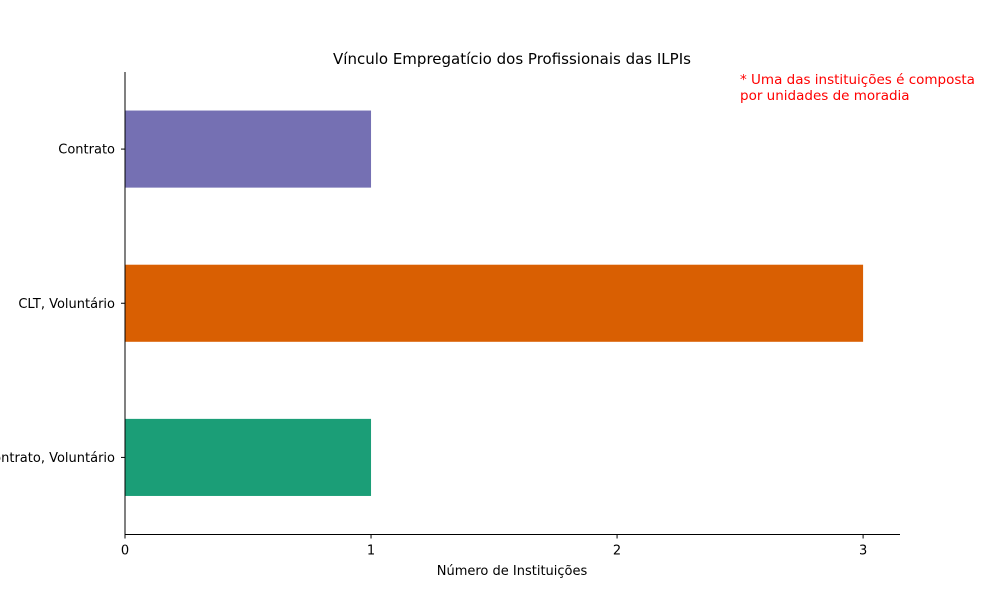 The width and height of the screenshot is (1000, 600). What do you see at coordinates (617, 551) in the screenshot?
I see `x-tick-label: 2` at bounding box center [617, 551].